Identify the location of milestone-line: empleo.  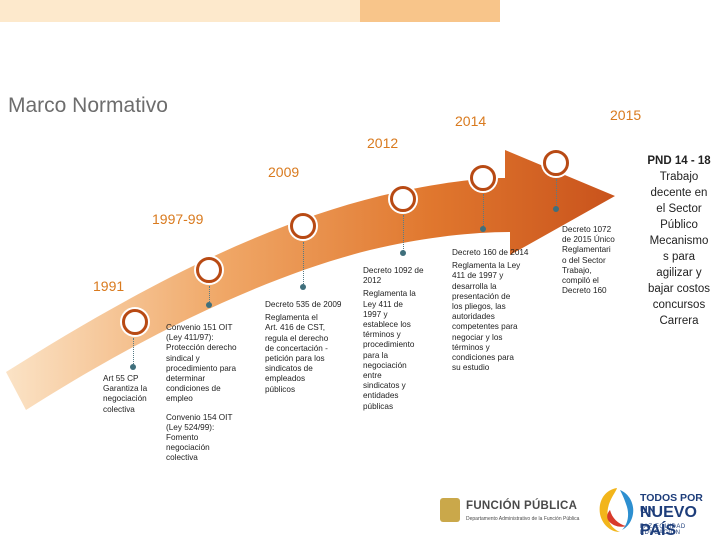
(179, 399).